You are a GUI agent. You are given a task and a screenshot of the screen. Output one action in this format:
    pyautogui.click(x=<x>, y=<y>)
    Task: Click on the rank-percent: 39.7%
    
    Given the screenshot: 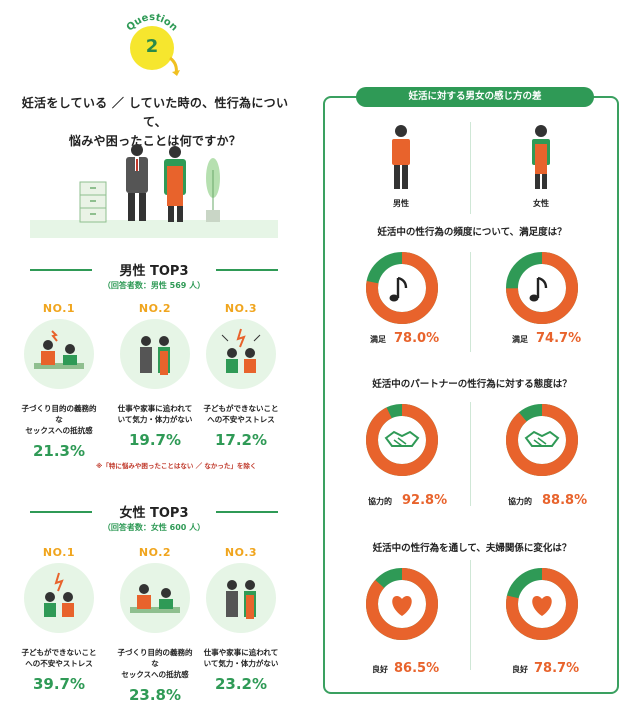 What is the action you would take?
    pyautogui.click(x=59, y=684)
    